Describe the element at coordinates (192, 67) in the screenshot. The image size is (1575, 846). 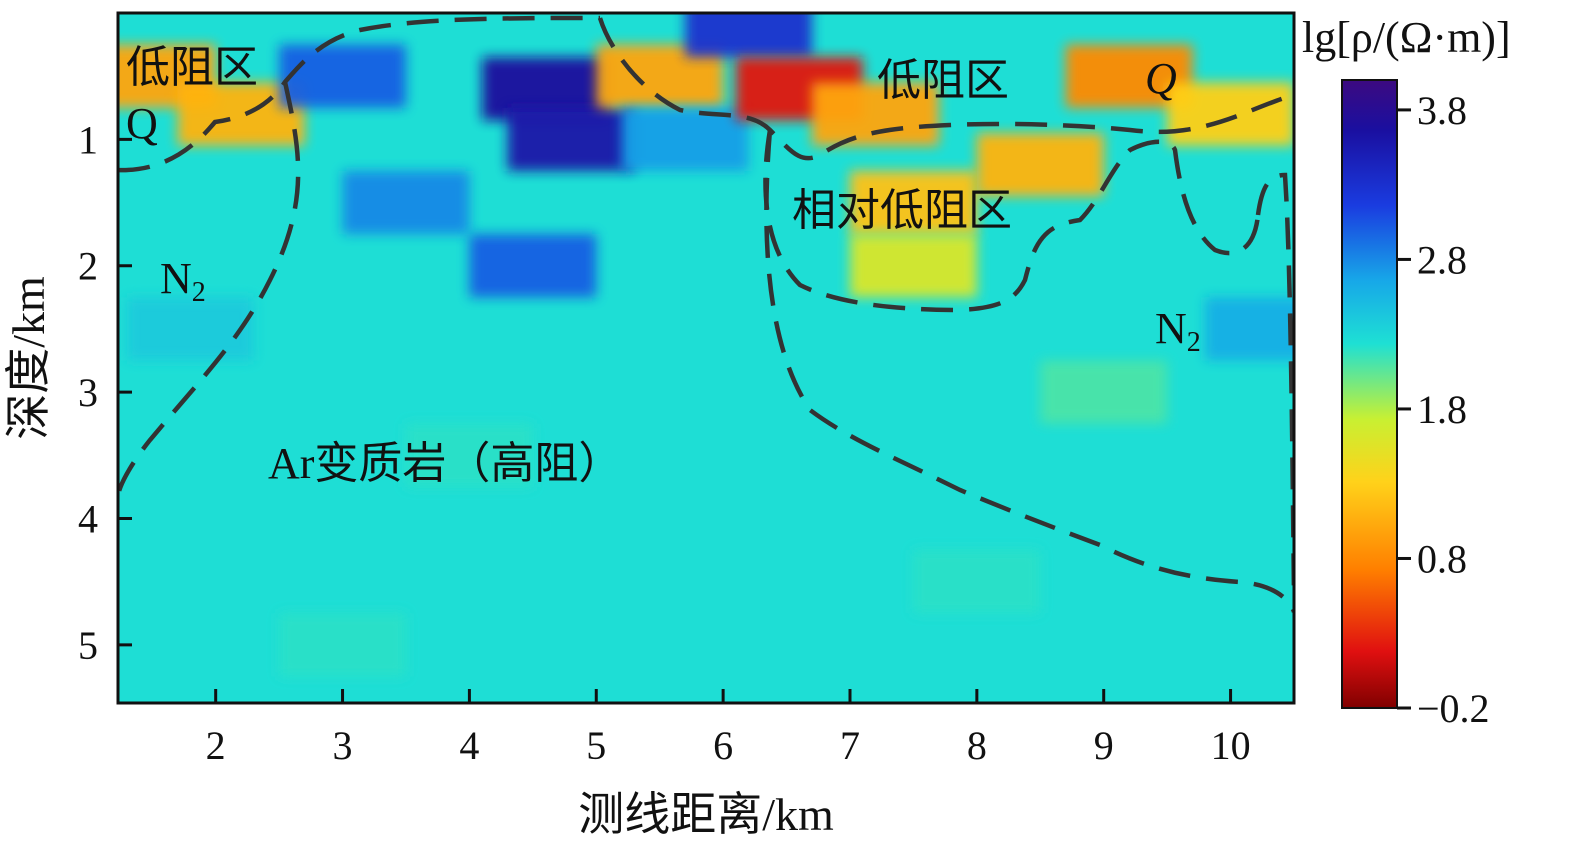
I see `annotation-low-resistivity-left: 低阻区` at that location.